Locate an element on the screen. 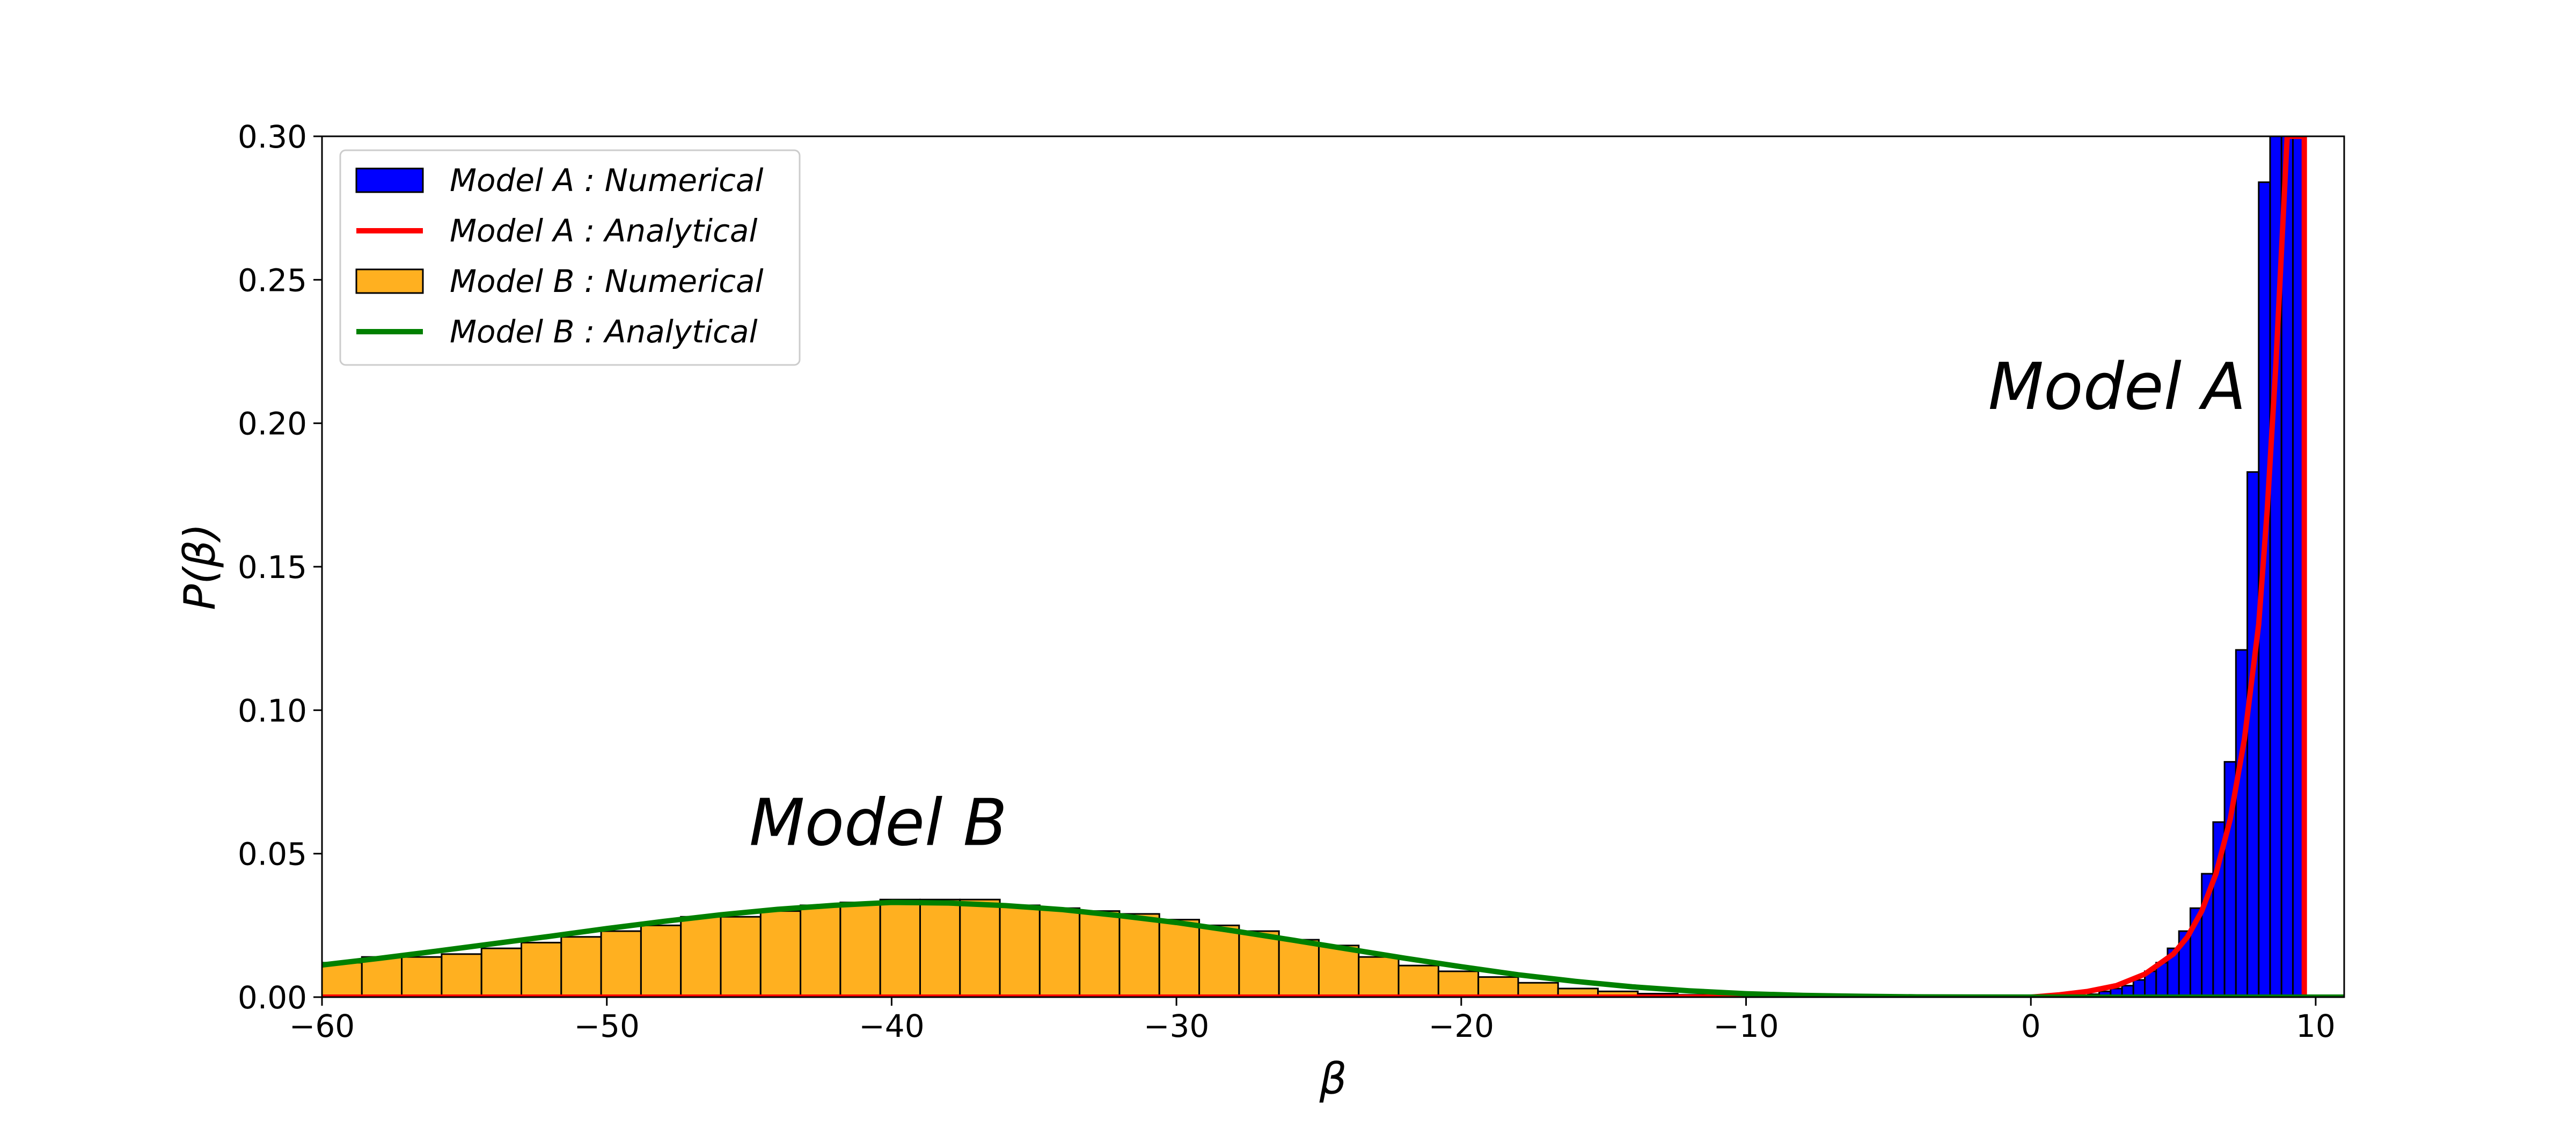 The width and height of the screenshot is (2576, 1127). legend-box is located at coordinates (570, 257).